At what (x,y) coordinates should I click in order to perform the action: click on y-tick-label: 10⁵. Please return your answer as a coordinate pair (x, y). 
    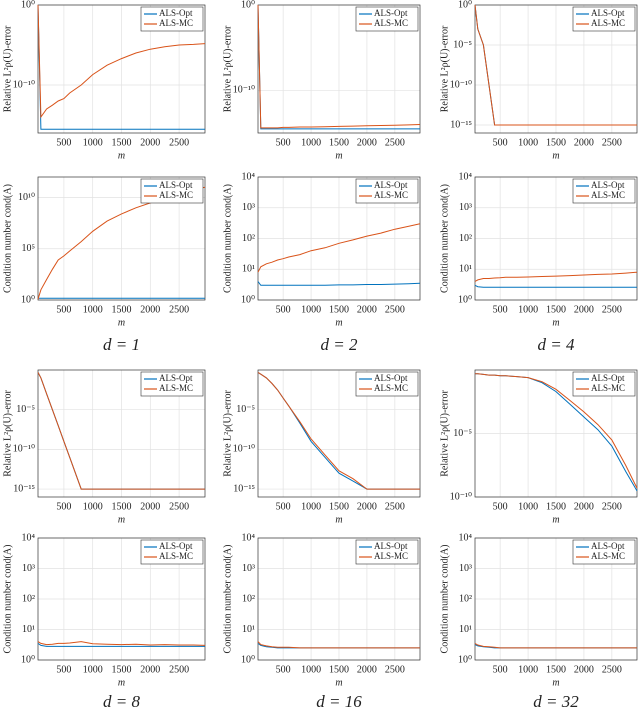
    Looking at the image, I should click on (29, 248).